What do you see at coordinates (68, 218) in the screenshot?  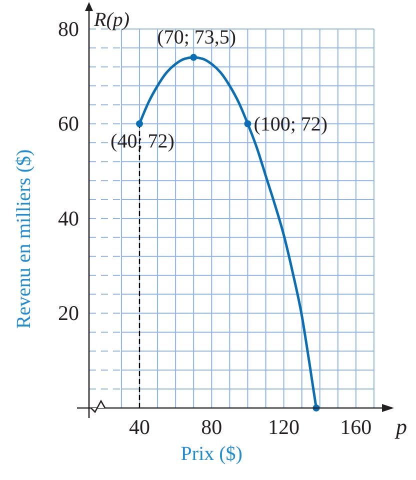 I see `y-tick-label: 40` at bounding box center [68, 218].